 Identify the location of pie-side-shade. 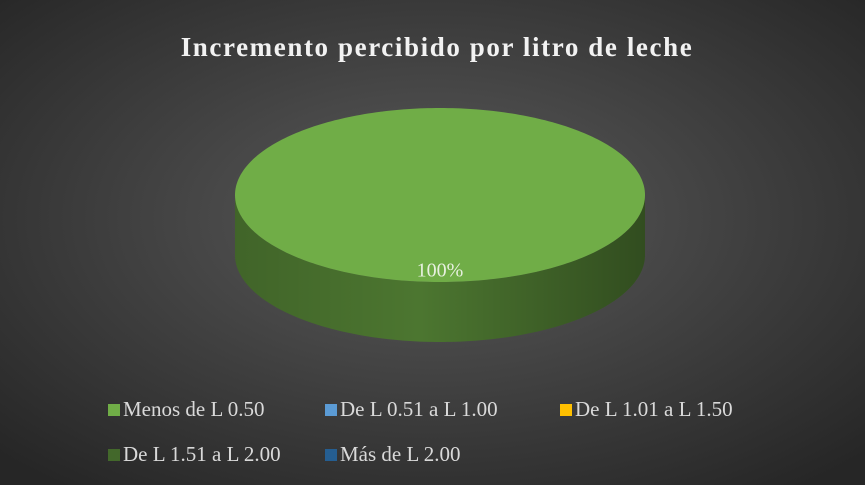
(440, 268).